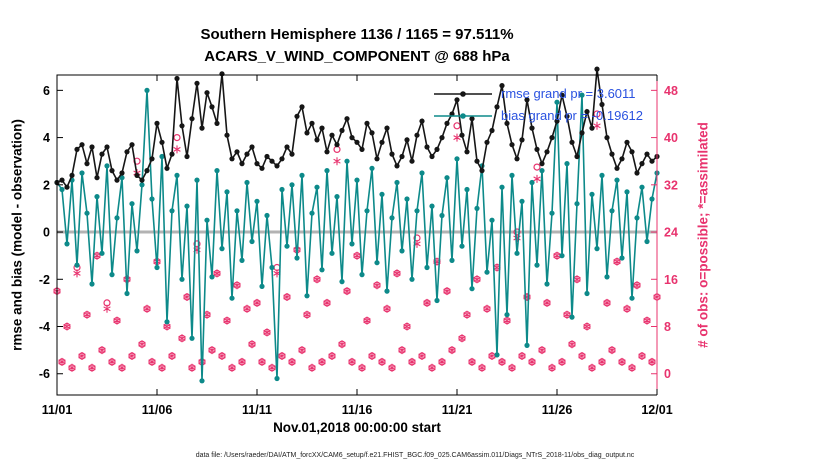 The image size is (830, 470). I want to click on x-tick-label: 12/01, so click(656, 410).